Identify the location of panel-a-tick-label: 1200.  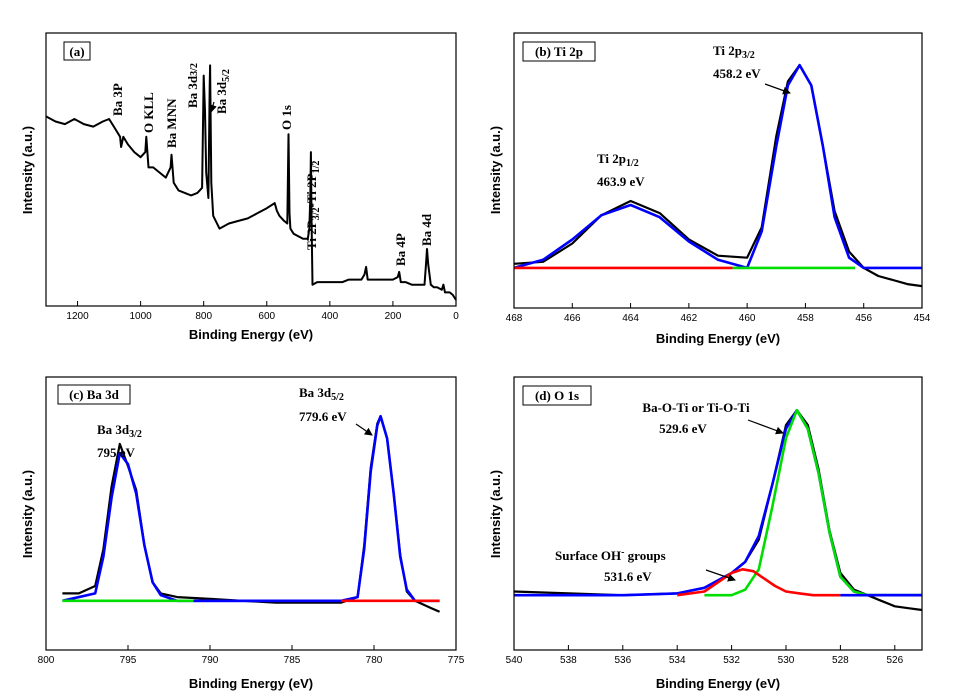
(77, 316).